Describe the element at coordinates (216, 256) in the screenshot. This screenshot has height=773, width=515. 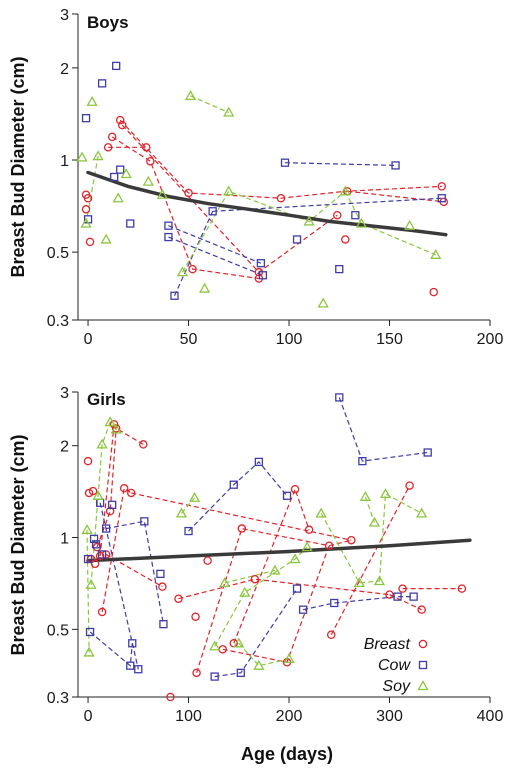
I see `boys-cow-connector` at that location.